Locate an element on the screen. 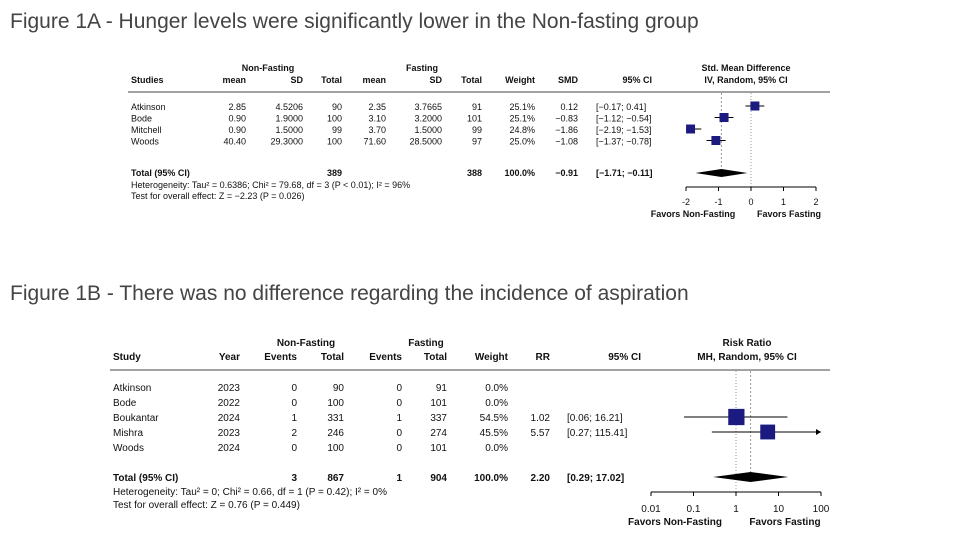  figure-b-cell-study: Woods is located at coordinates (128, 448).